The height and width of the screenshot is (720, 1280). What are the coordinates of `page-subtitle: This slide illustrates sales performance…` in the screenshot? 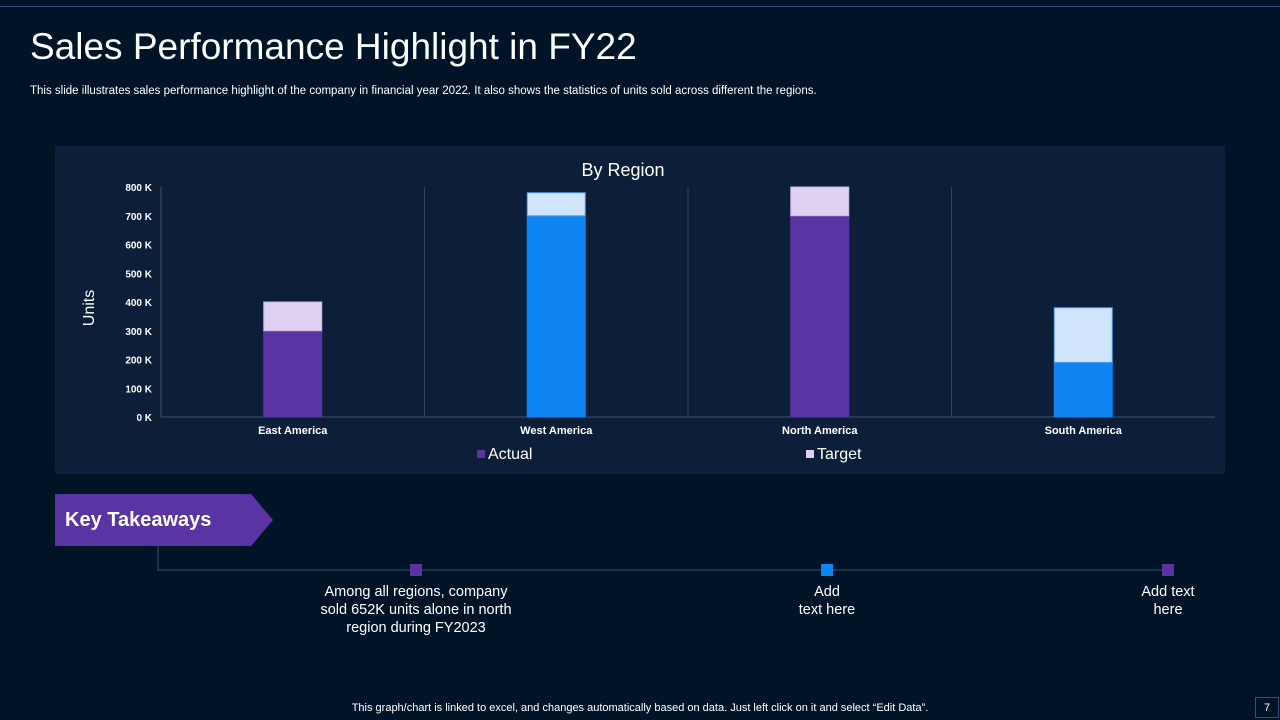 It's located at (423, 91).